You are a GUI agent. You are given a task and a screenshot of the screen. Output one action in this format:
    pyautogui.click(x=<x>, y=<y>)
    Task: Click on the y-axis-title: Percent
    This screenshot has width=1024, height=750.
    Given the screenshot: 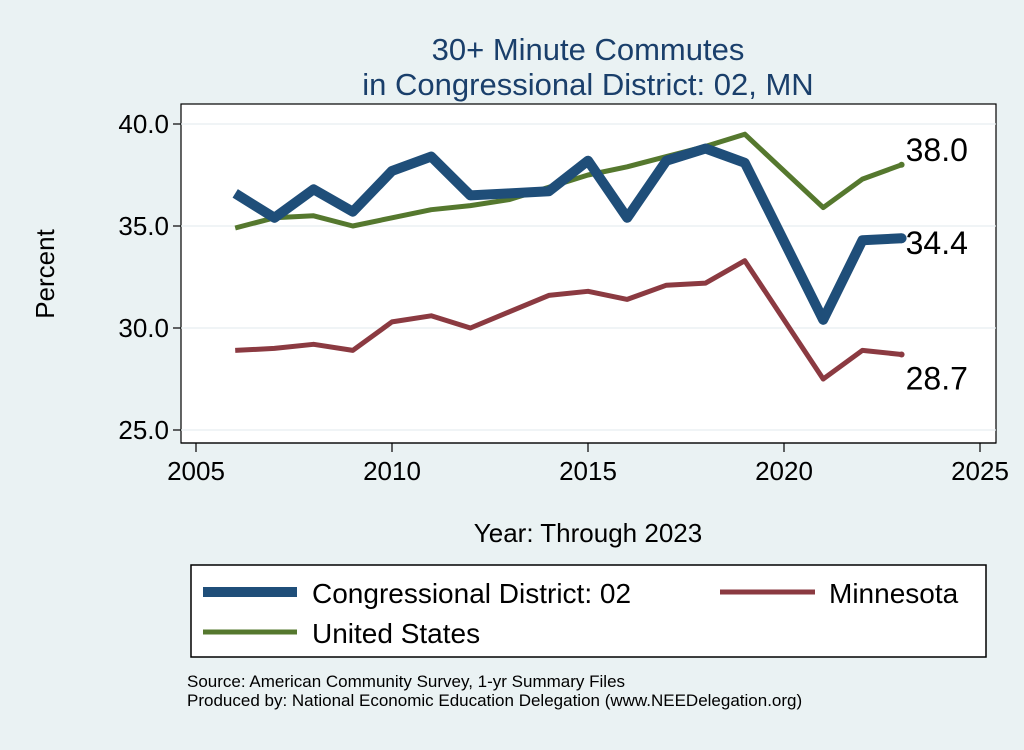 What is the action you would take?
    pyautogui.click(x=45, y=273)
    